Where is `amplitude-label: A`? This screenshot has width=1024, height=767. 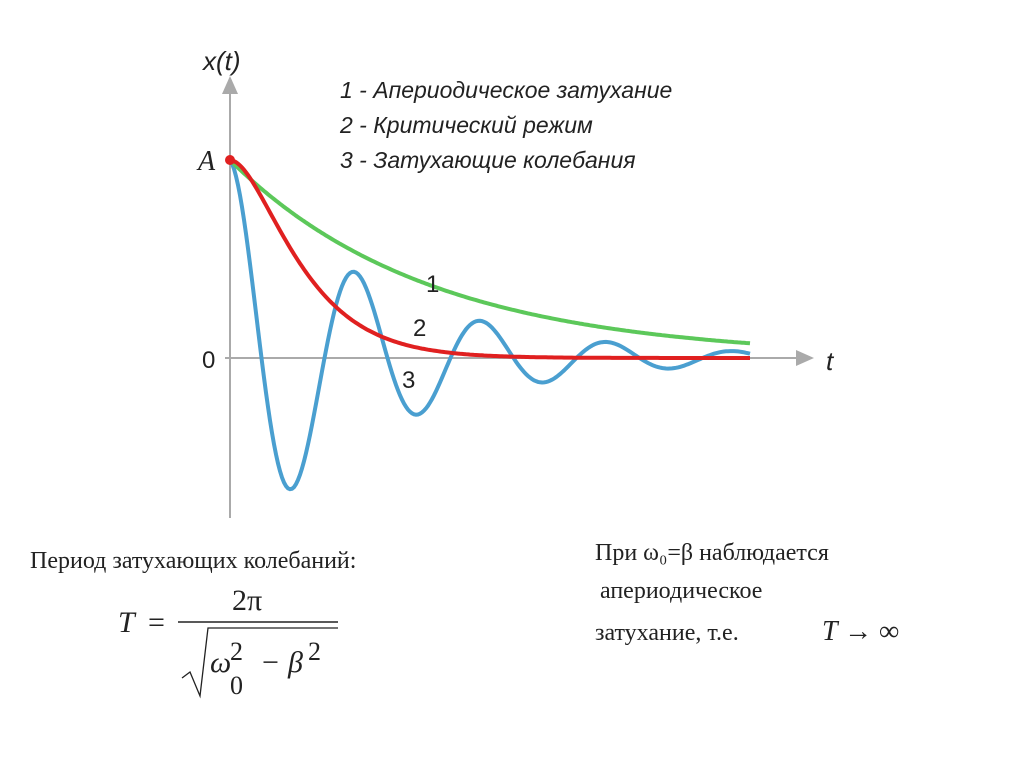
amplitude-label: A is located at coordinates (206, 161).